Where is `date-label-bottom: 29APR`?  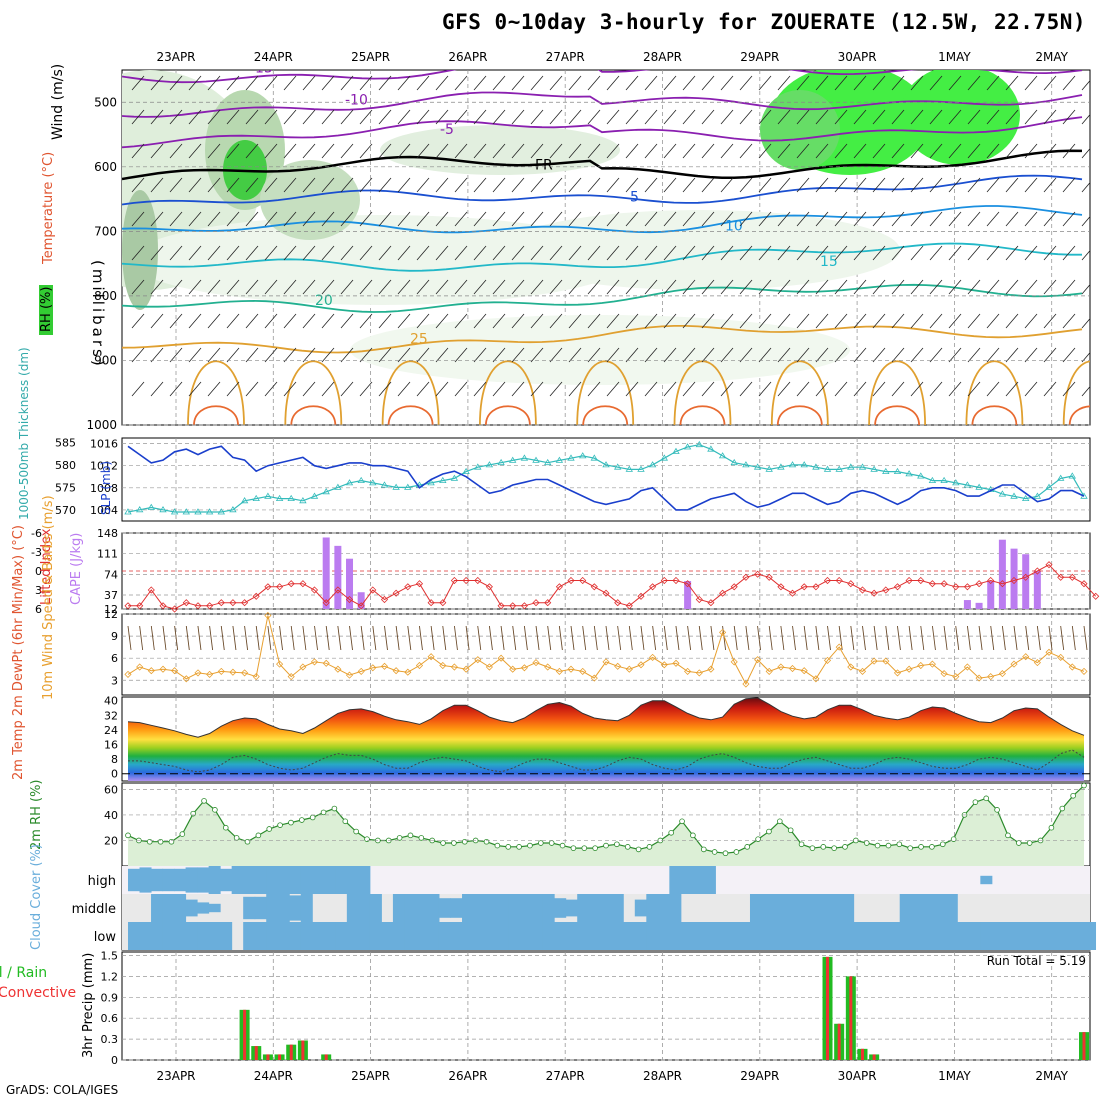
date-label-bottom: 29APR is located at coordinates (759, 1076).